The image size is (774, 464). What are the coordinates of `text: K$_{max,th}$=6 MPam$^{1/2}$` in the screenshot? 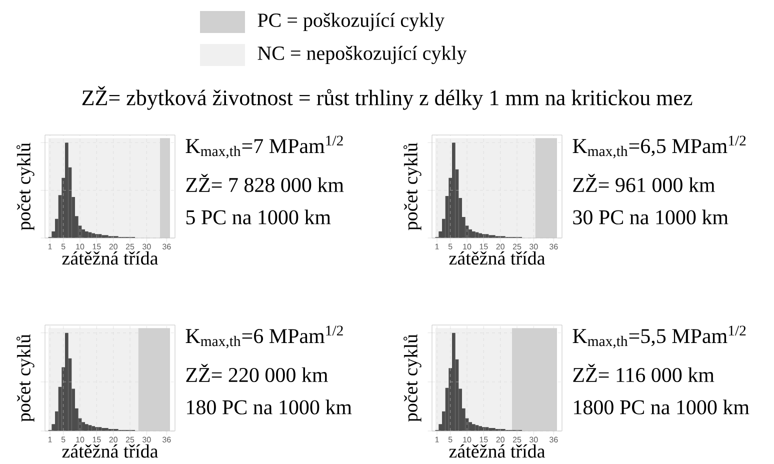 It's located at (264, 337).